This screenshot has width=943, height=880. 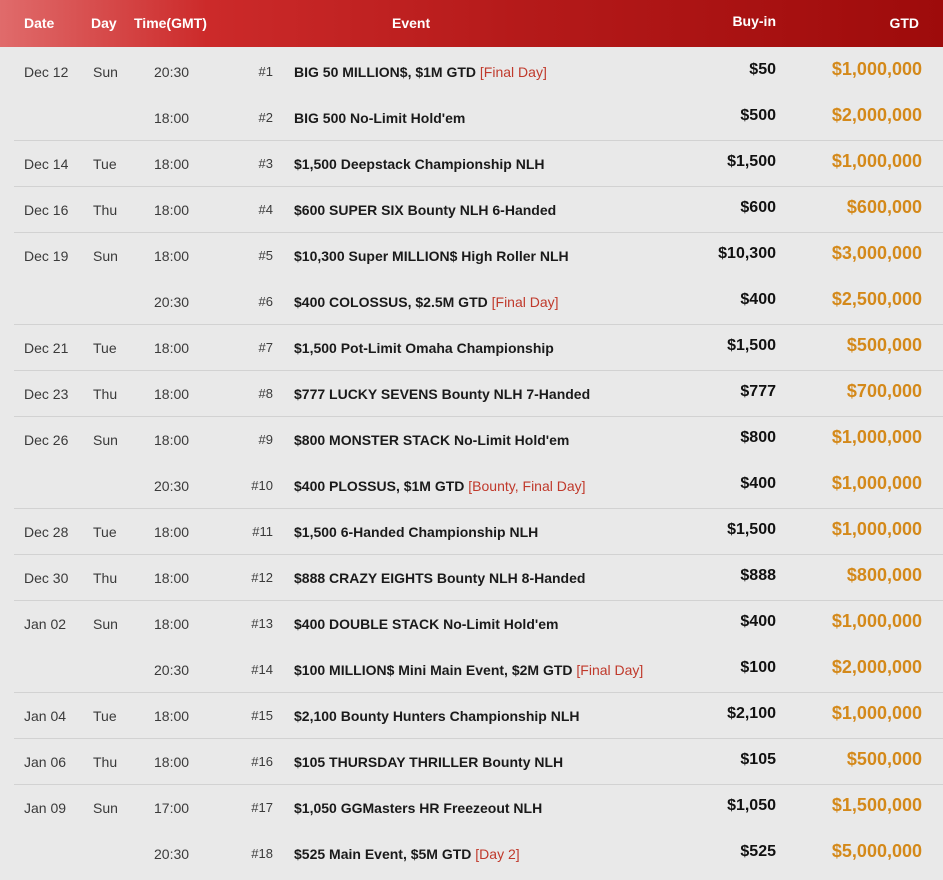 I want to click on buyin-cell: $100, so click(x=758, y=667).